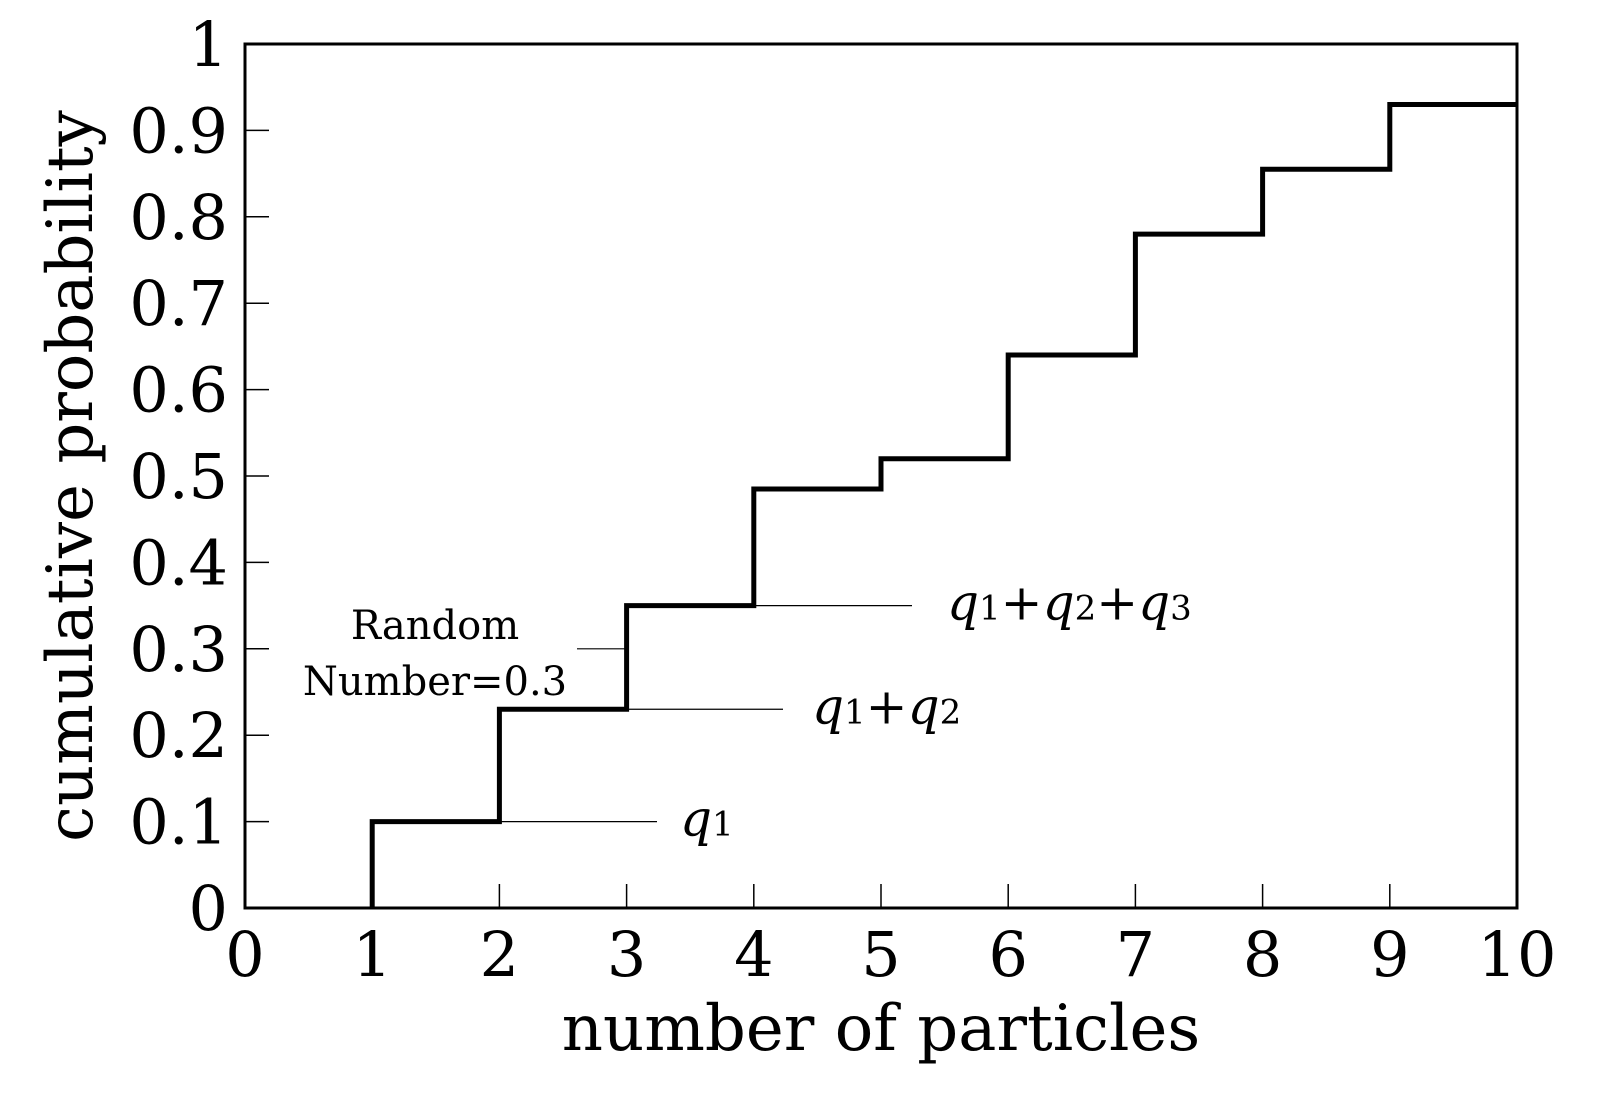  What do you see at coordinates (886, 706) in the screenshot?
I see `q1q2-label: q1+q2` at bounding box center [886, 706].